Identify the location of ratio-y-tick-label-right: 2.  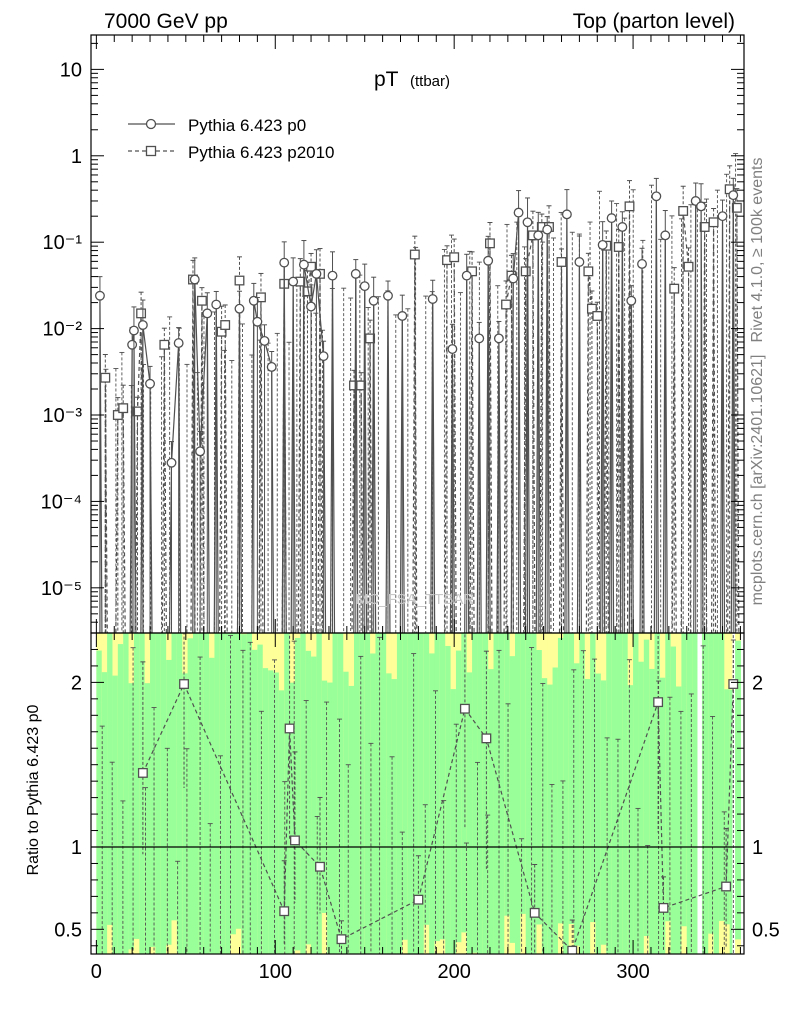
(757, 683).